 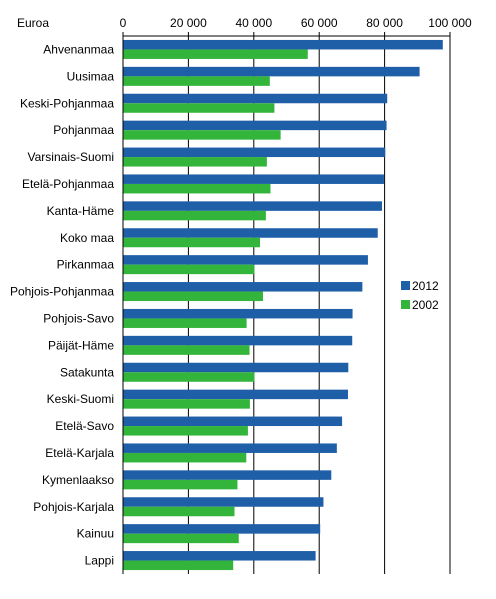 I want to click on category-label: Keski-Pohjanmaa, so click(x=67, y=103).